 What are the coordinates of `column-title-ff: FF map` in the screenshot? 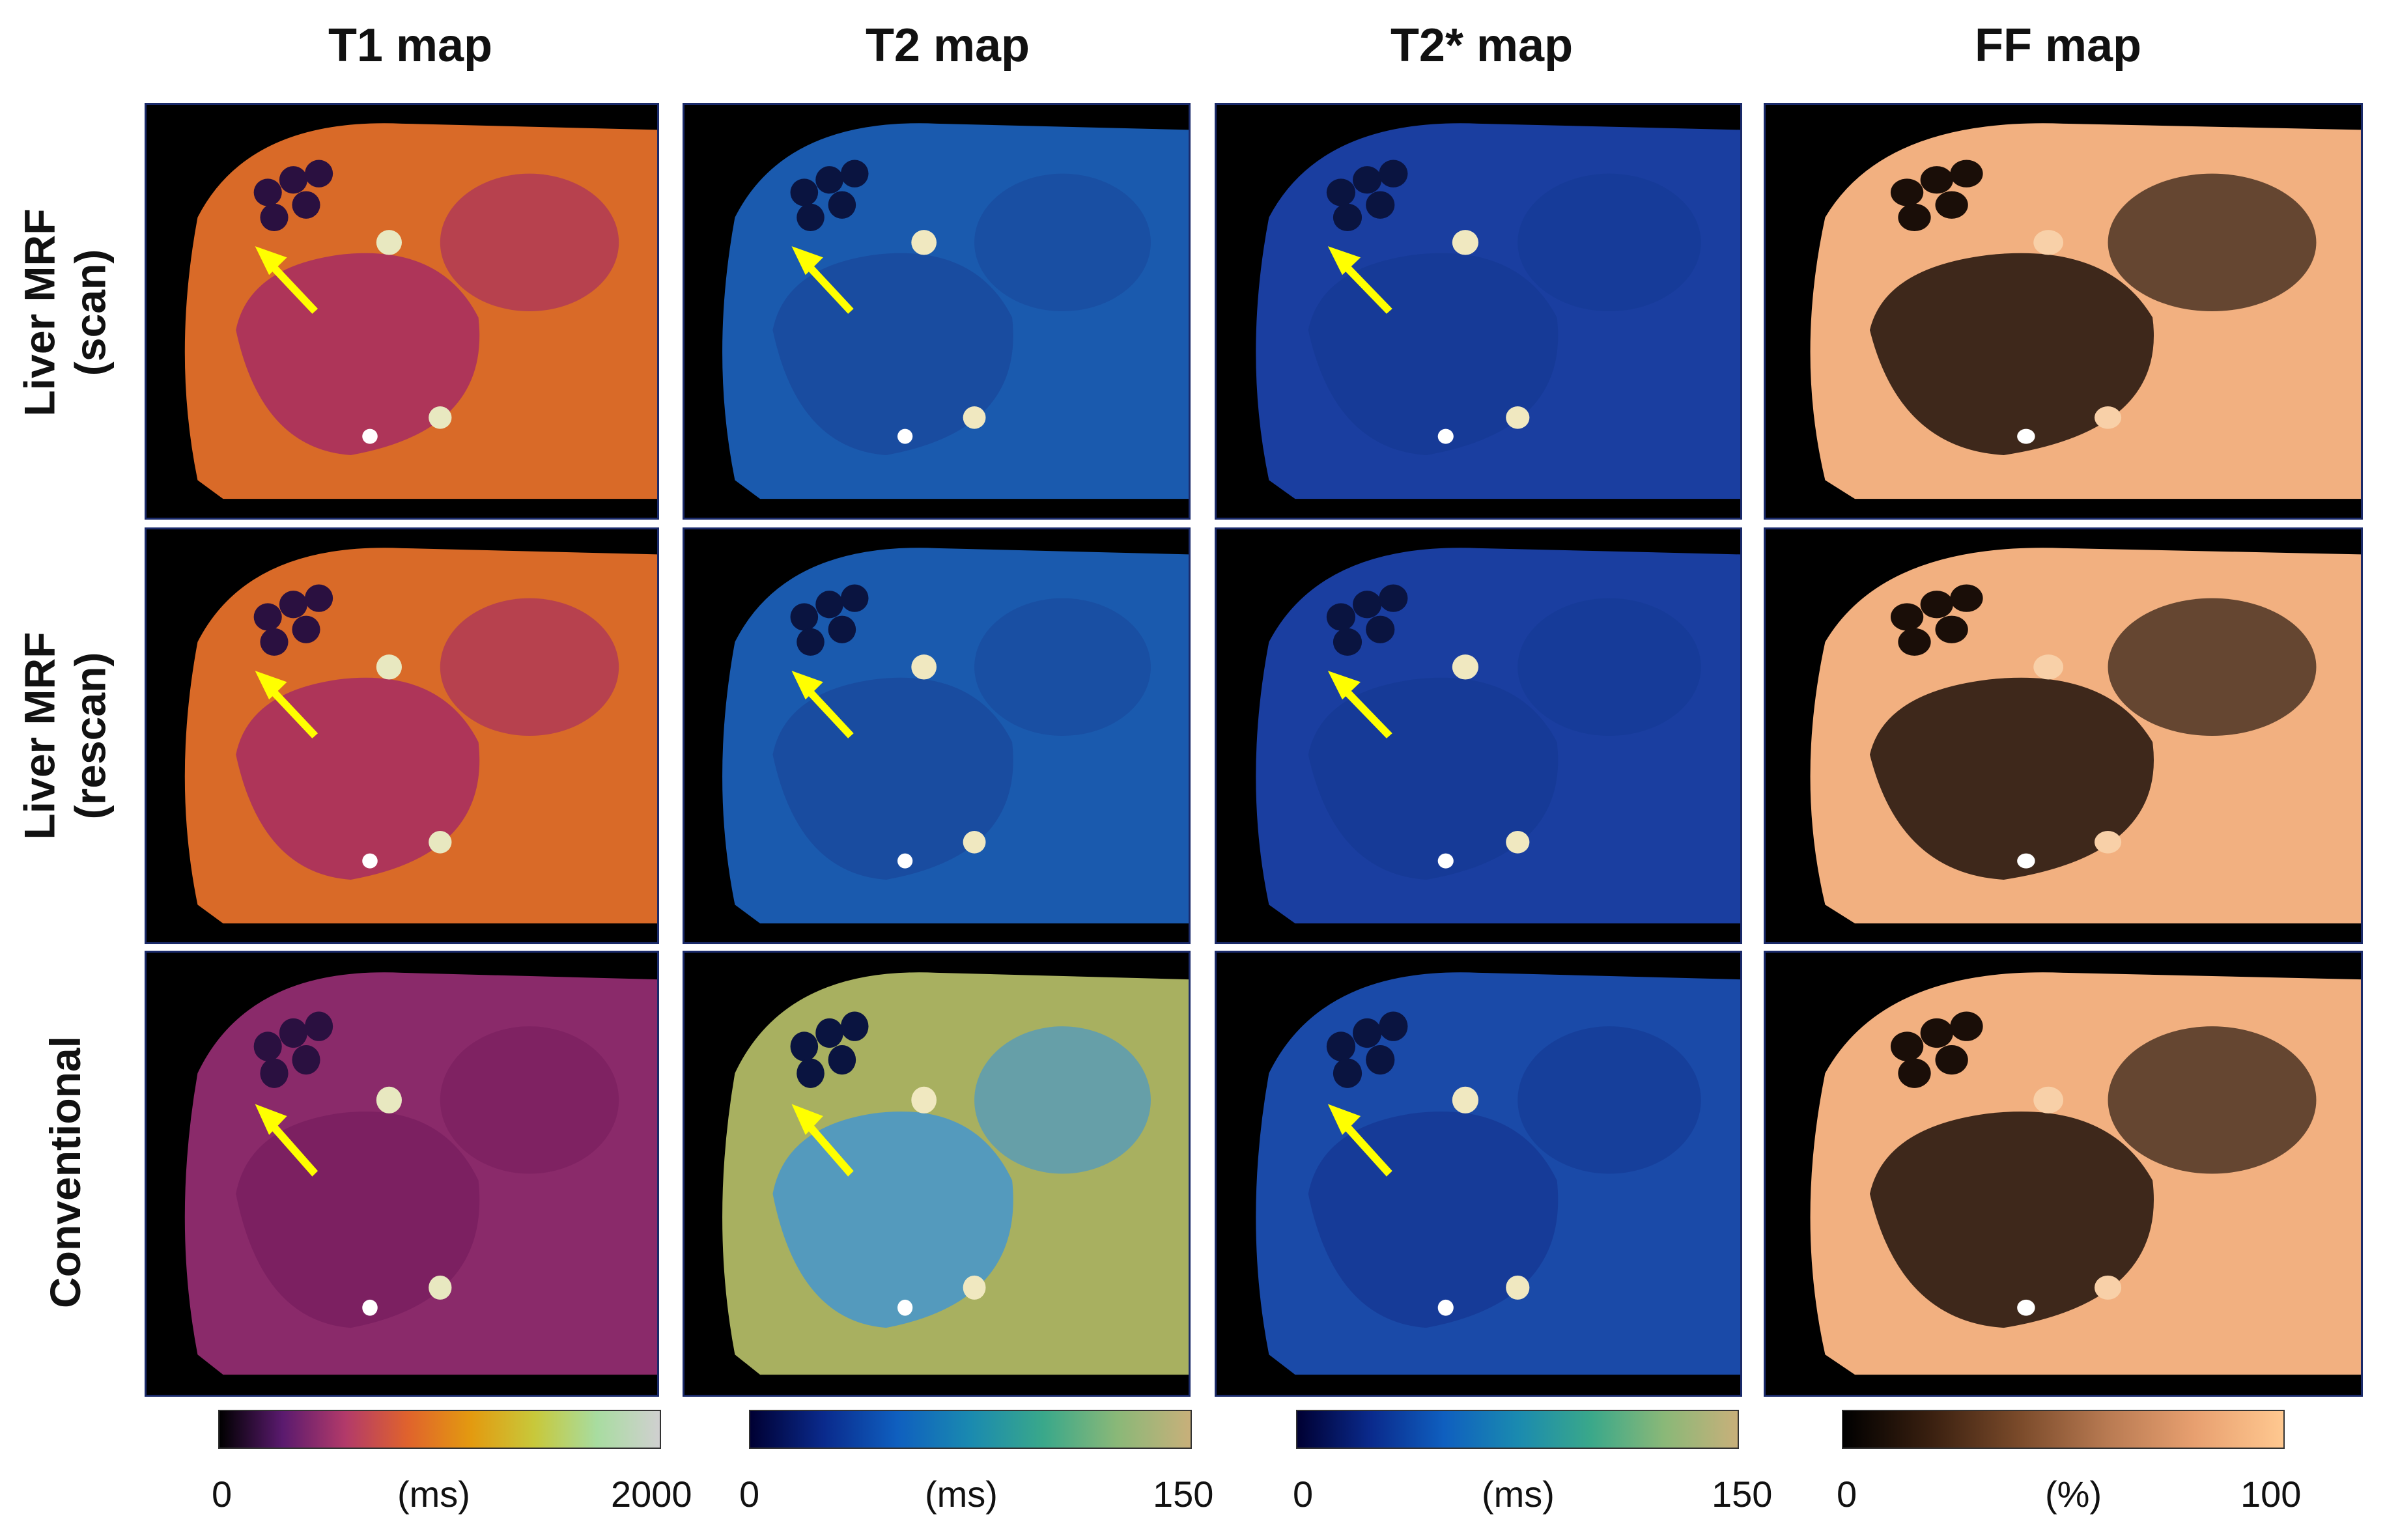 It's located at (2057, 46).